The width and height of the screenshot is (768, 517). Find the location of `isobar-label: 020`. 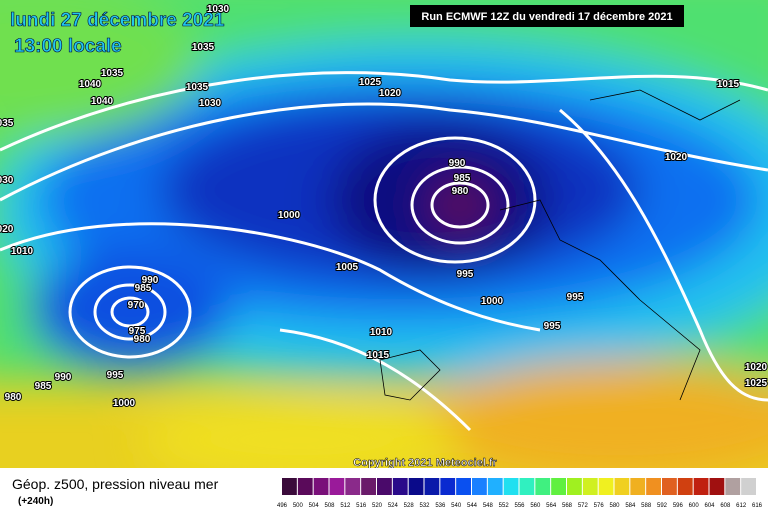

isobar-label: 020 is located at coordinates (7, 229).